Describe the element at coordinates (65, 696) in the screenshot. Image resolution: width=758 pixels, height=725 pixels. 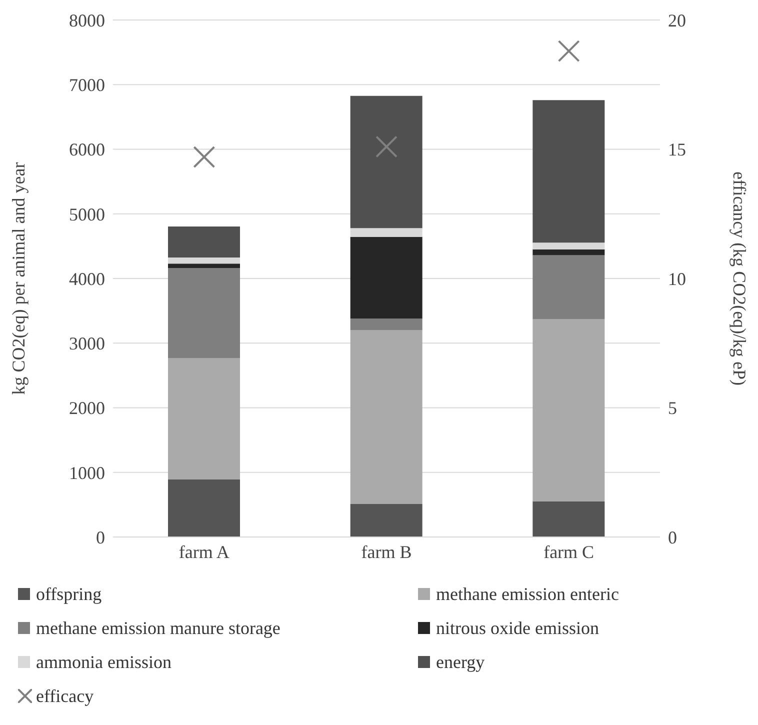
I see `legend-label: efficacy` at that location.